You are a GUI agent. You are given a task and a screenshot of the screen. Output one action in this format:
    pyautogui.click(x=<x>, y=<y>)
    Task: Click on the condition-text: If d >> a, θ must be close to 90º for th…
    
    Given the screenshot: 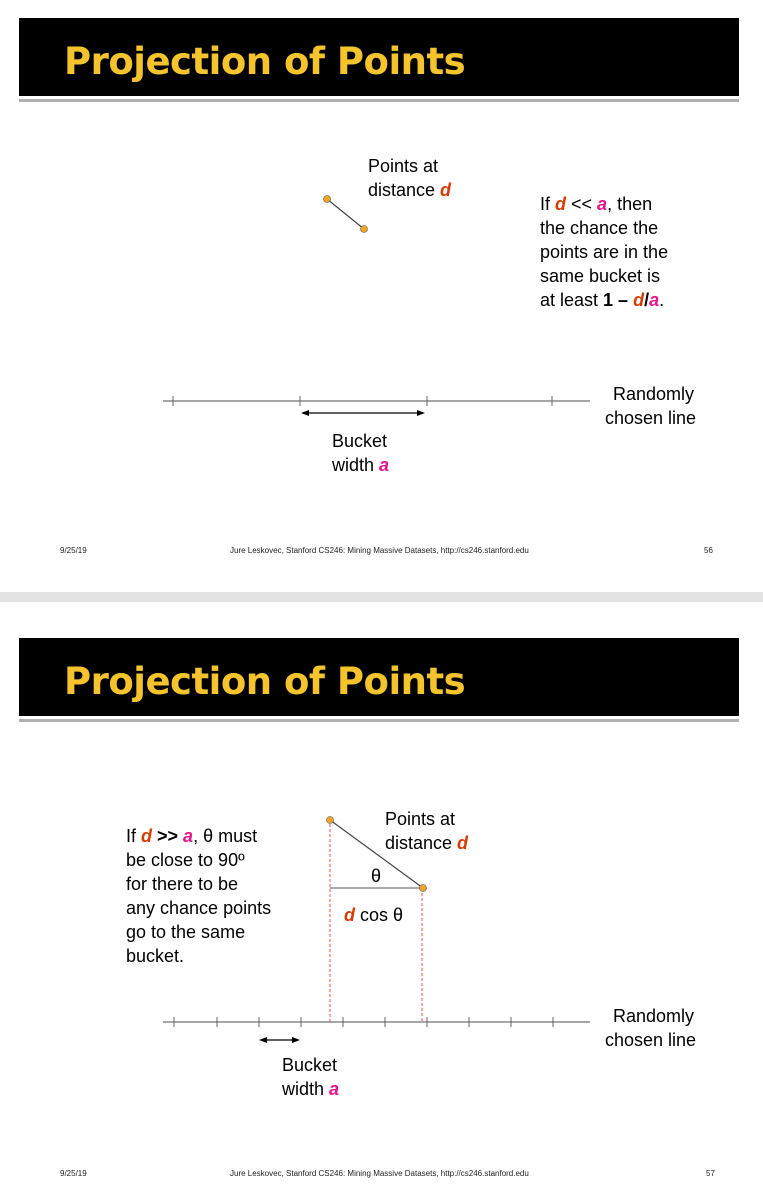 What is the action you would take?
    pyautogui.click(x=199, y=896)
    